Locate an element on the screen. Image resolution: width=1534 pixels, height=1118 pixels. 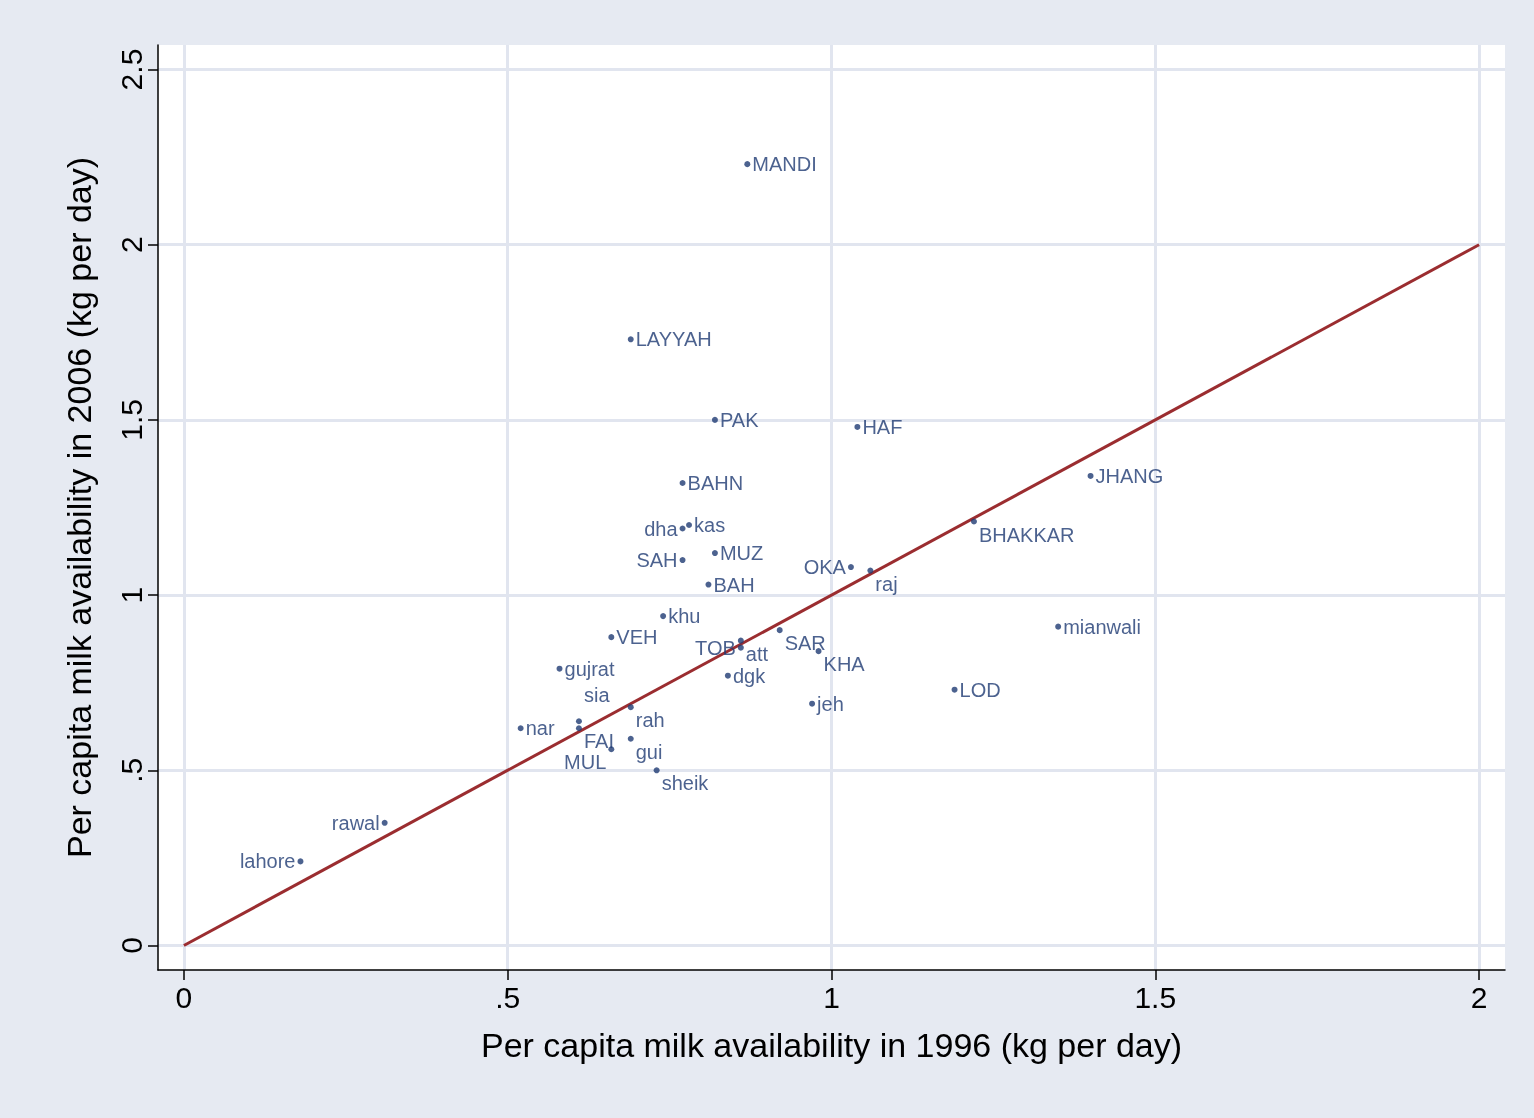
y-tick-label: 2.5 is located at coordinates (131, 69).